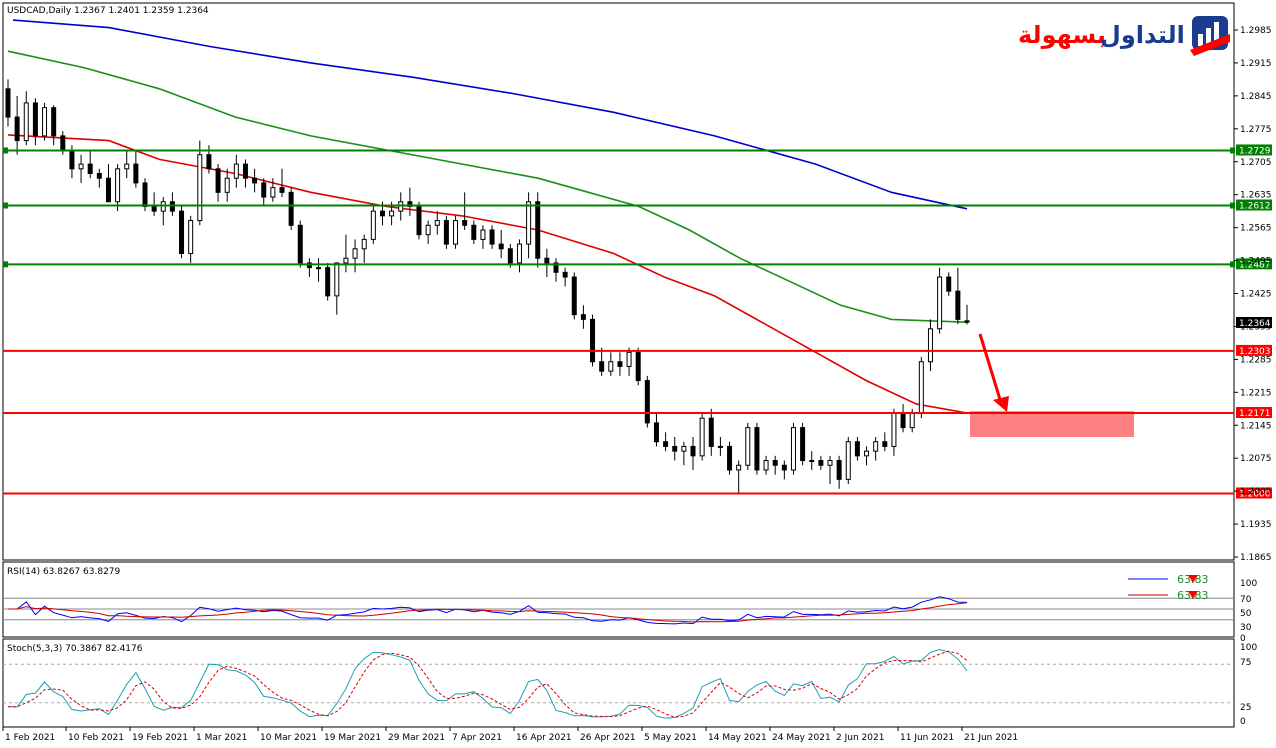 This screenshot has width=1276, height=748. I want to click on x-tick-label: 1 Feb 2021, so click(30, 738).